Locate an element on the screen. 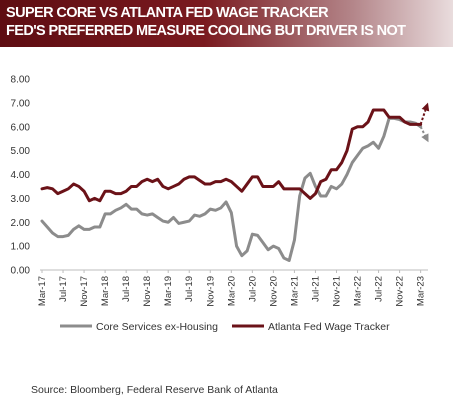 The width and height of the screenshot is (453, 411). x-tick-label: Nov-19 is located at coordinates (210, 291).